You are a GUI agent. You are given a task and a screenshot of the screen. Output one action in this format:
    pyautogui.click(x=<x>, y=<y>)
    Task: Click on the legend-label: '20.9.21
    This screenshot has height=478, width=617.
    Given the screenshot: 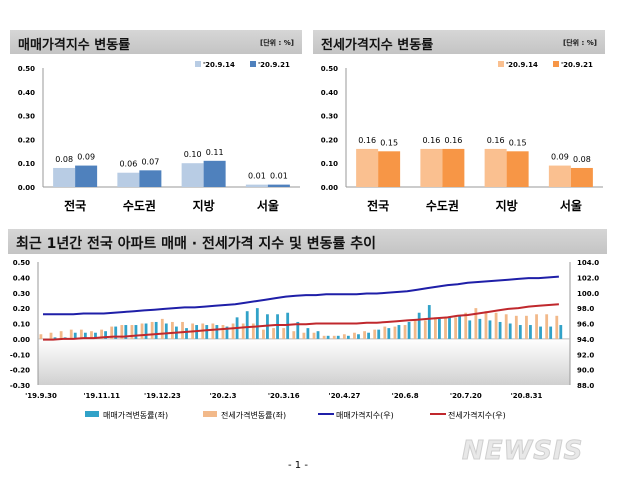 What is the action you would take?
    pyautogui.click(x=274, y=65)
    